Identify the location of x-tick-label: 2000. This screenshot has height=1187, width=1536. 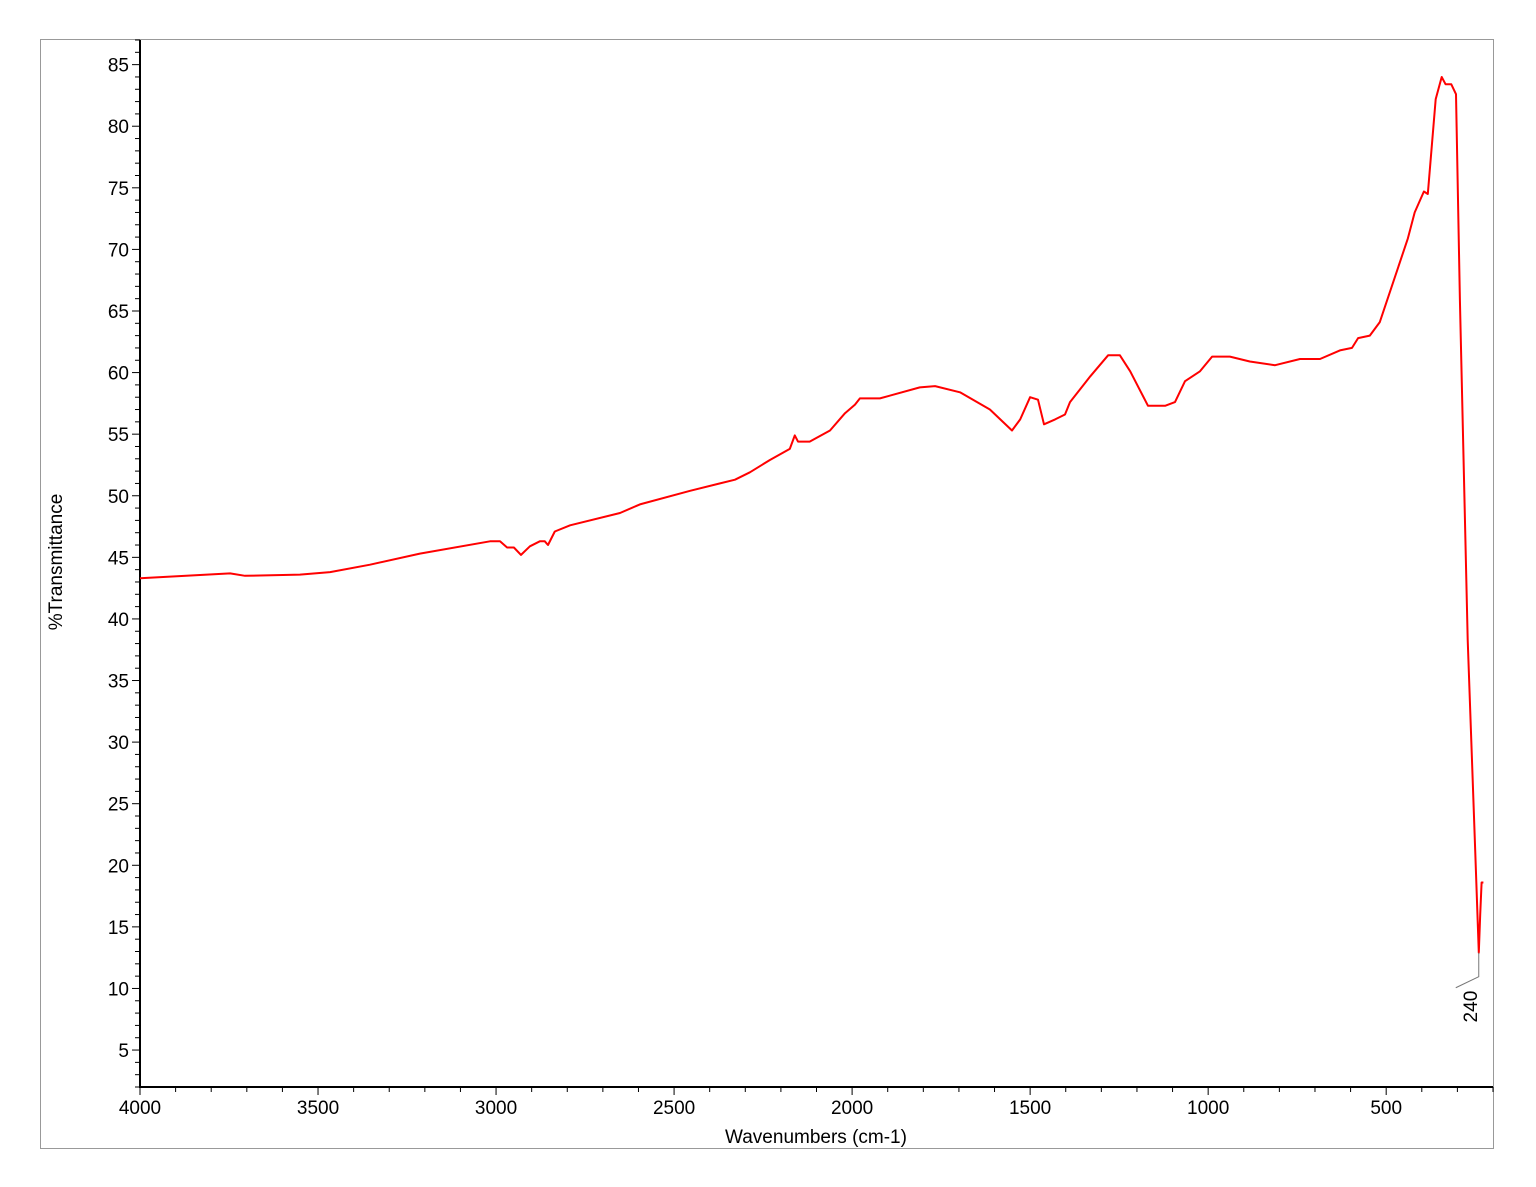
(852, 1108).